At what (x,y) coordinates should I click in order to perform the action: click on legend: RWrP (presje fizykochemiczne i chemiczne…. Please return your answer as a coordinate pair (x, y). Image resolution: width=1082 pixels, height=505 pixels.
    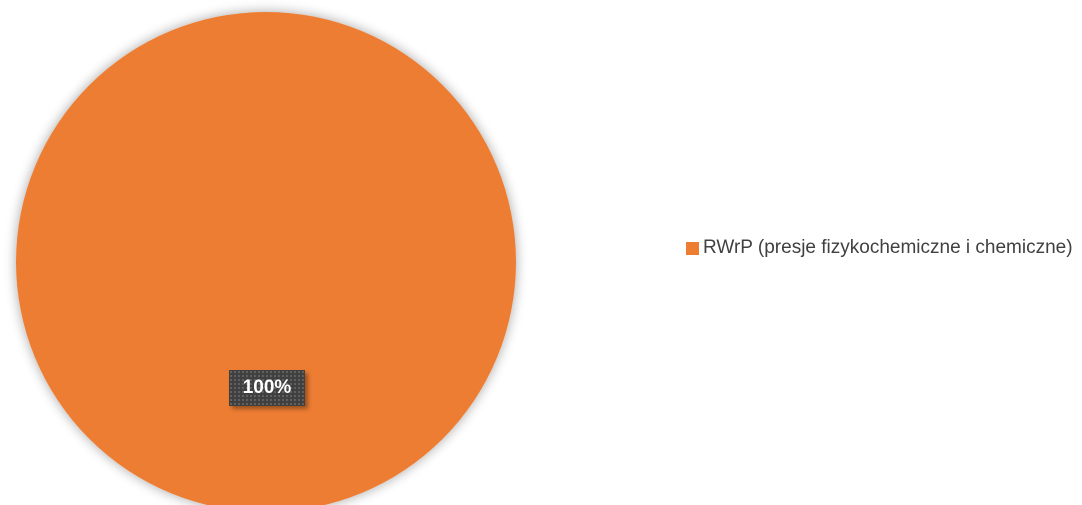
    Looking at the image, I should click on (881, 248).